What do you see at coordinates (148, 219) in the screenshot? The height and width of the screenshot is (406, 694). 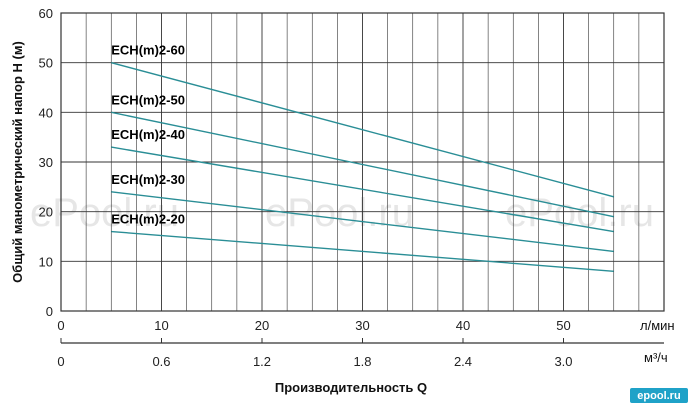 I see `series-label: ECH(m)2-20` at bounding box center [148, 219].